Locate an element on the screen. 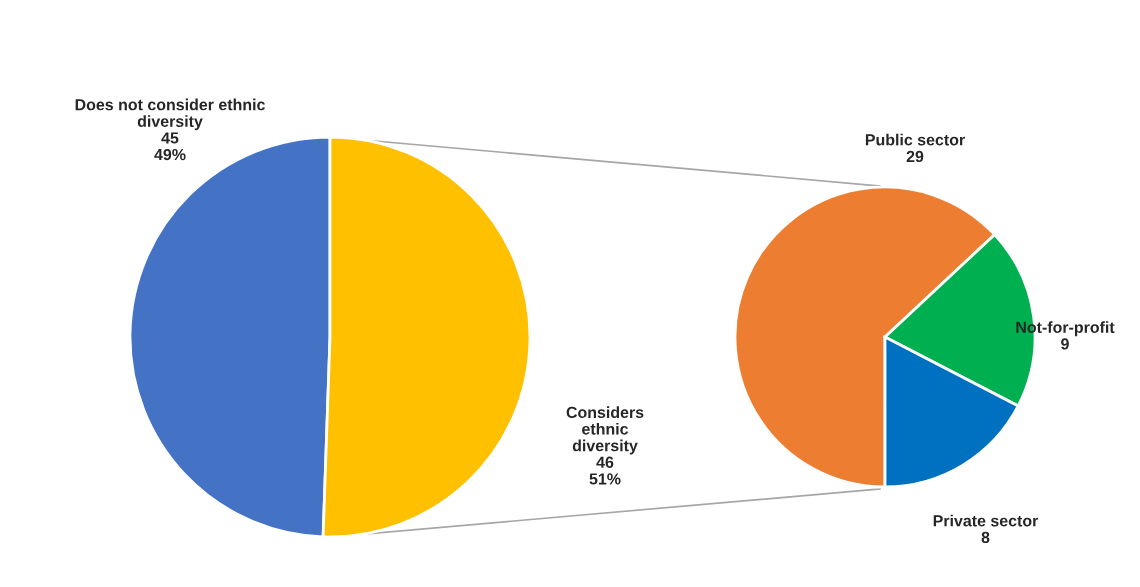 The height and width of the screenshot is (587, 1140). data-label: 45 49% is located at coordinates (170, 146).